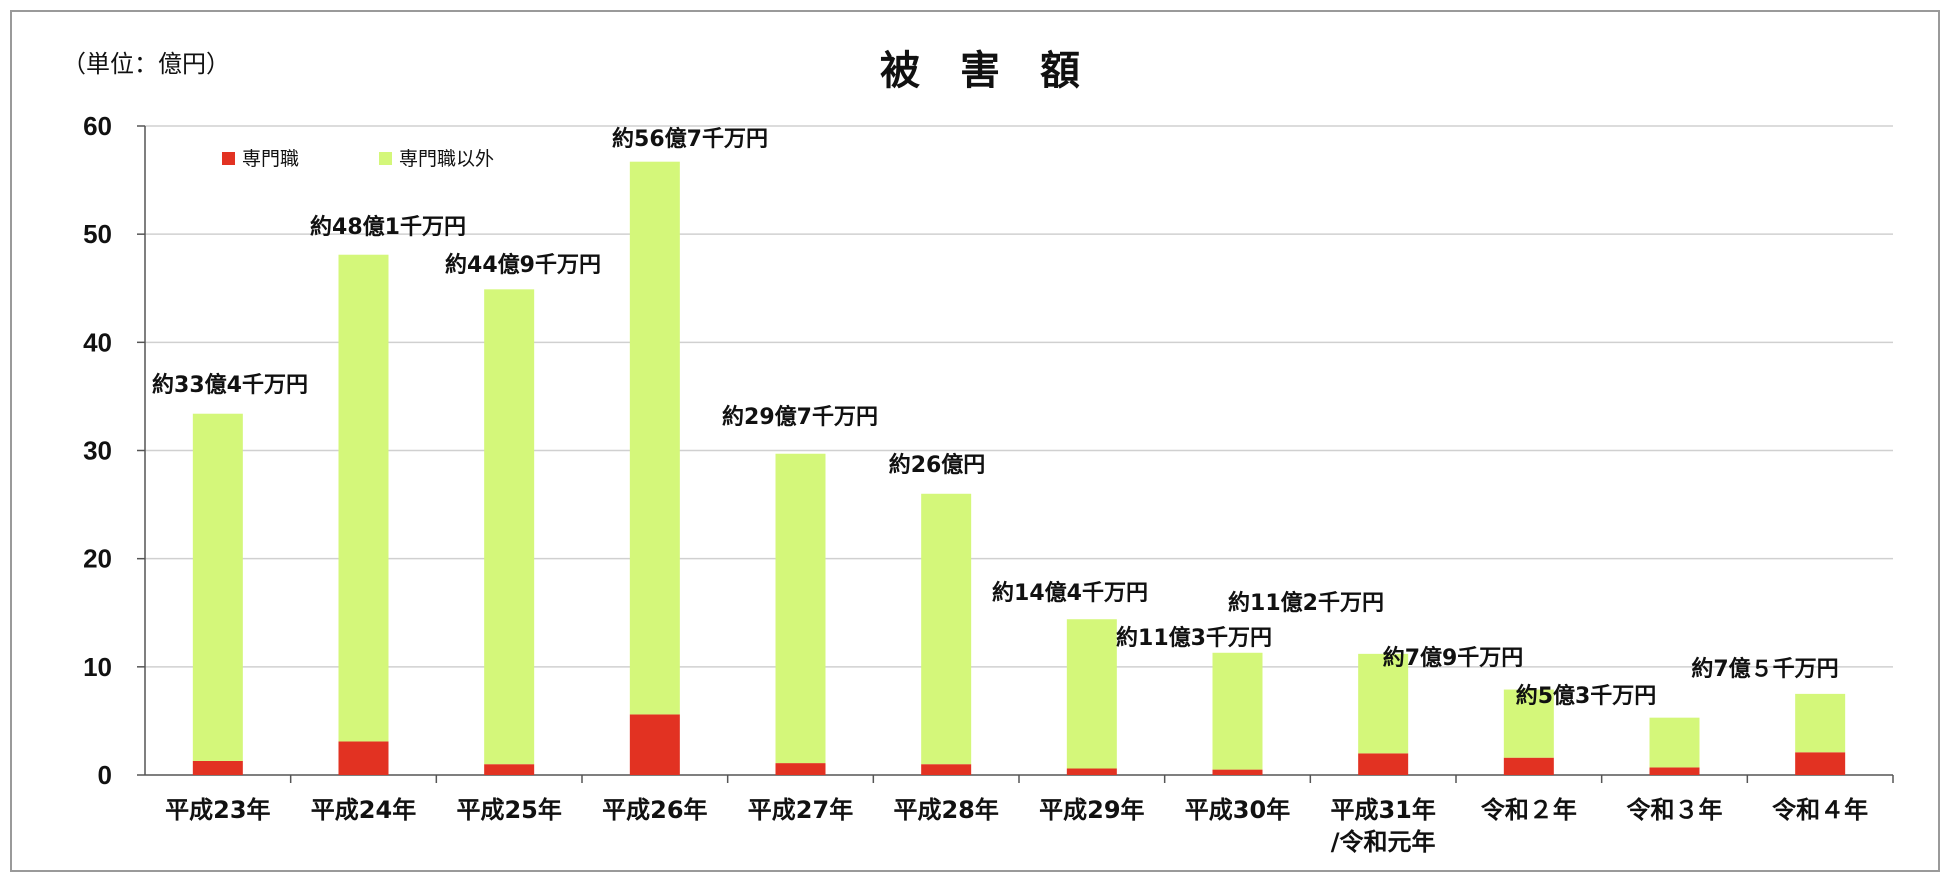 This screenshot has width=1954, height=888. What do you see at coordinates (1820, 810) in the screenshot?
I see `x-tick-label: 令和４年` at bounding box center [1820, 810].